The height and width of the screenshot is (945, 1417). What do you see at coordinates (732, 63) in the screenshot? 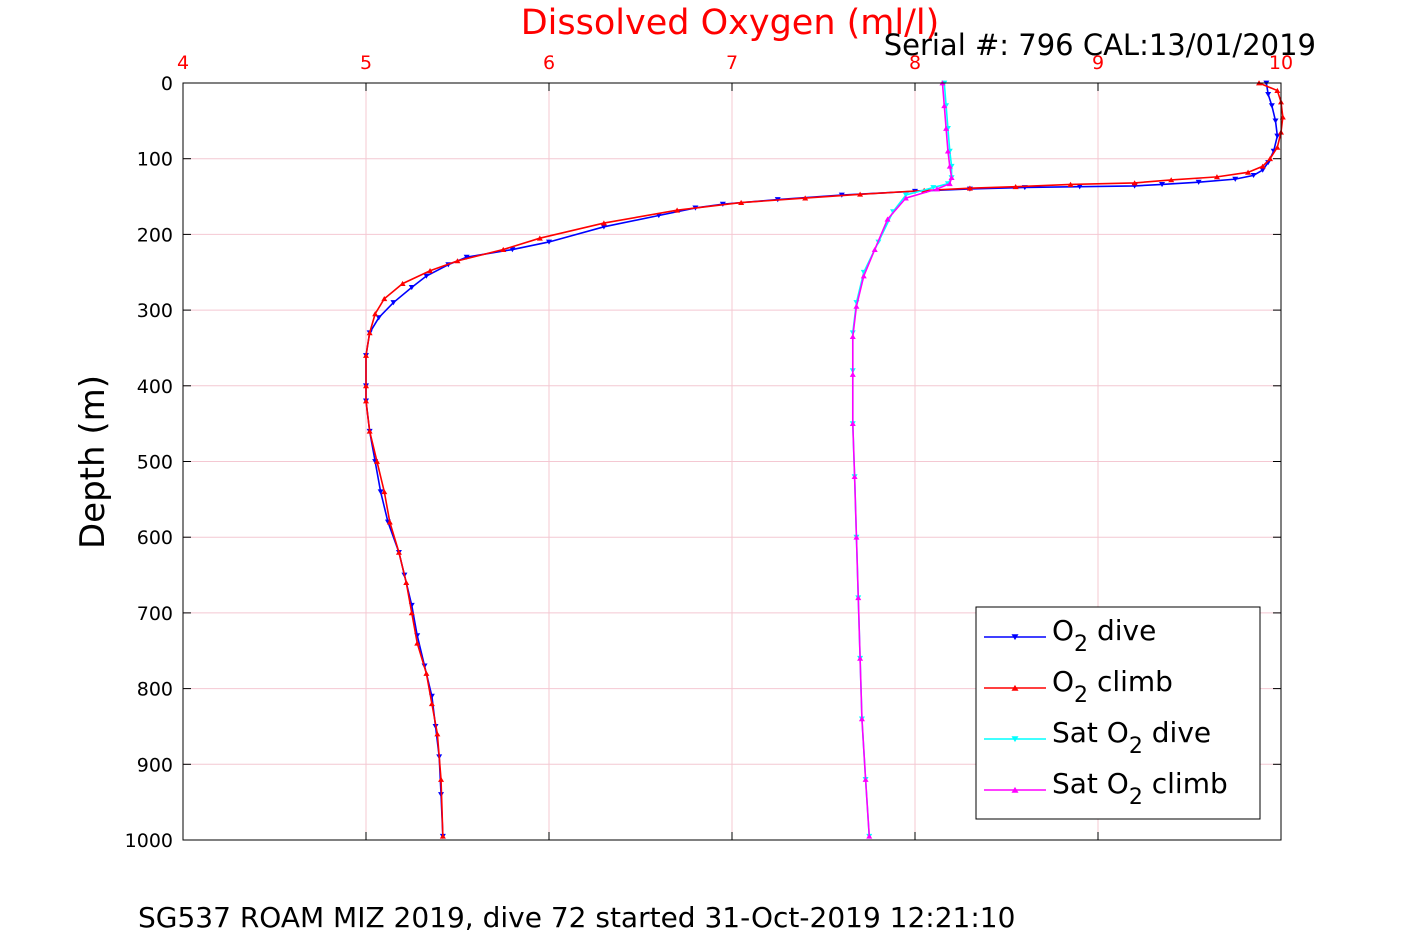
I see `x-tick-label: 7` at bounding box center [732, 63].